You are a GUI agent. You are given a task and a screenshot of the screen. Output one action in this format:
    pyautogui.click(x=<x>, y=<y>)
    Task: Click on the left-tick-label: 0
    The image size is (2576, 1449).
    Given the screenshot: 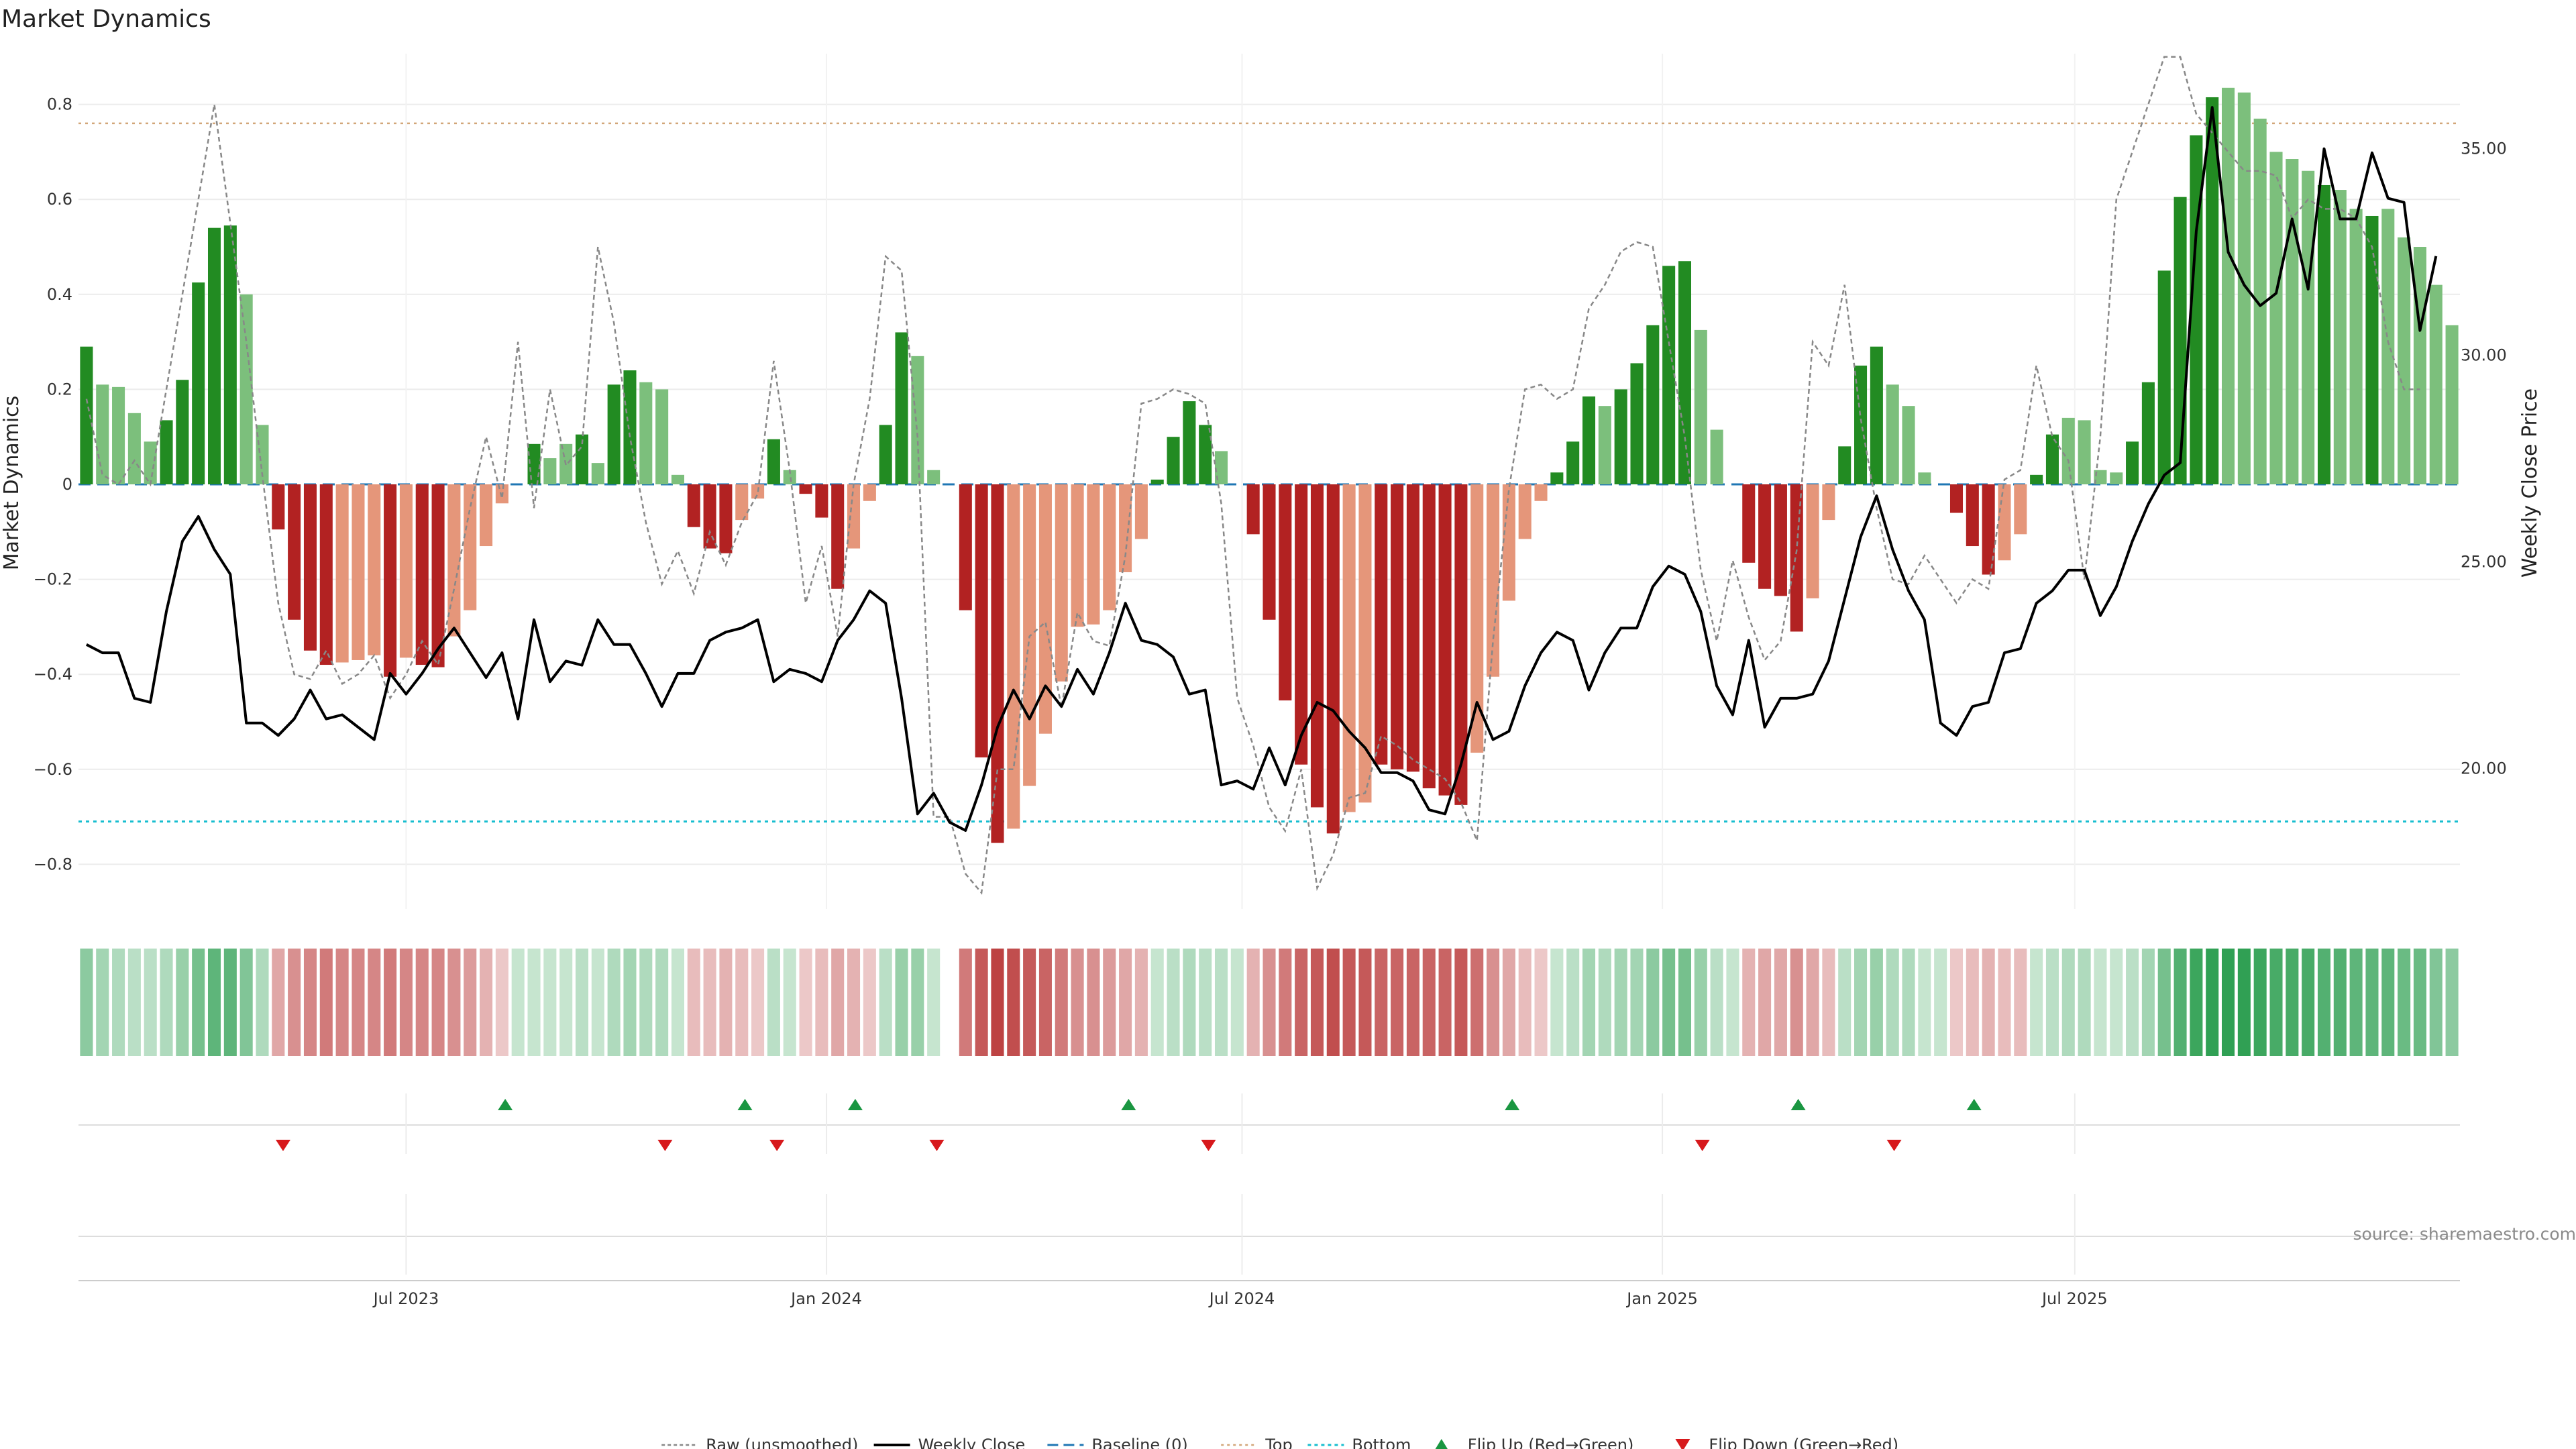 What is the action you would take?
    pyautogui.click(x=67, y=484)
    